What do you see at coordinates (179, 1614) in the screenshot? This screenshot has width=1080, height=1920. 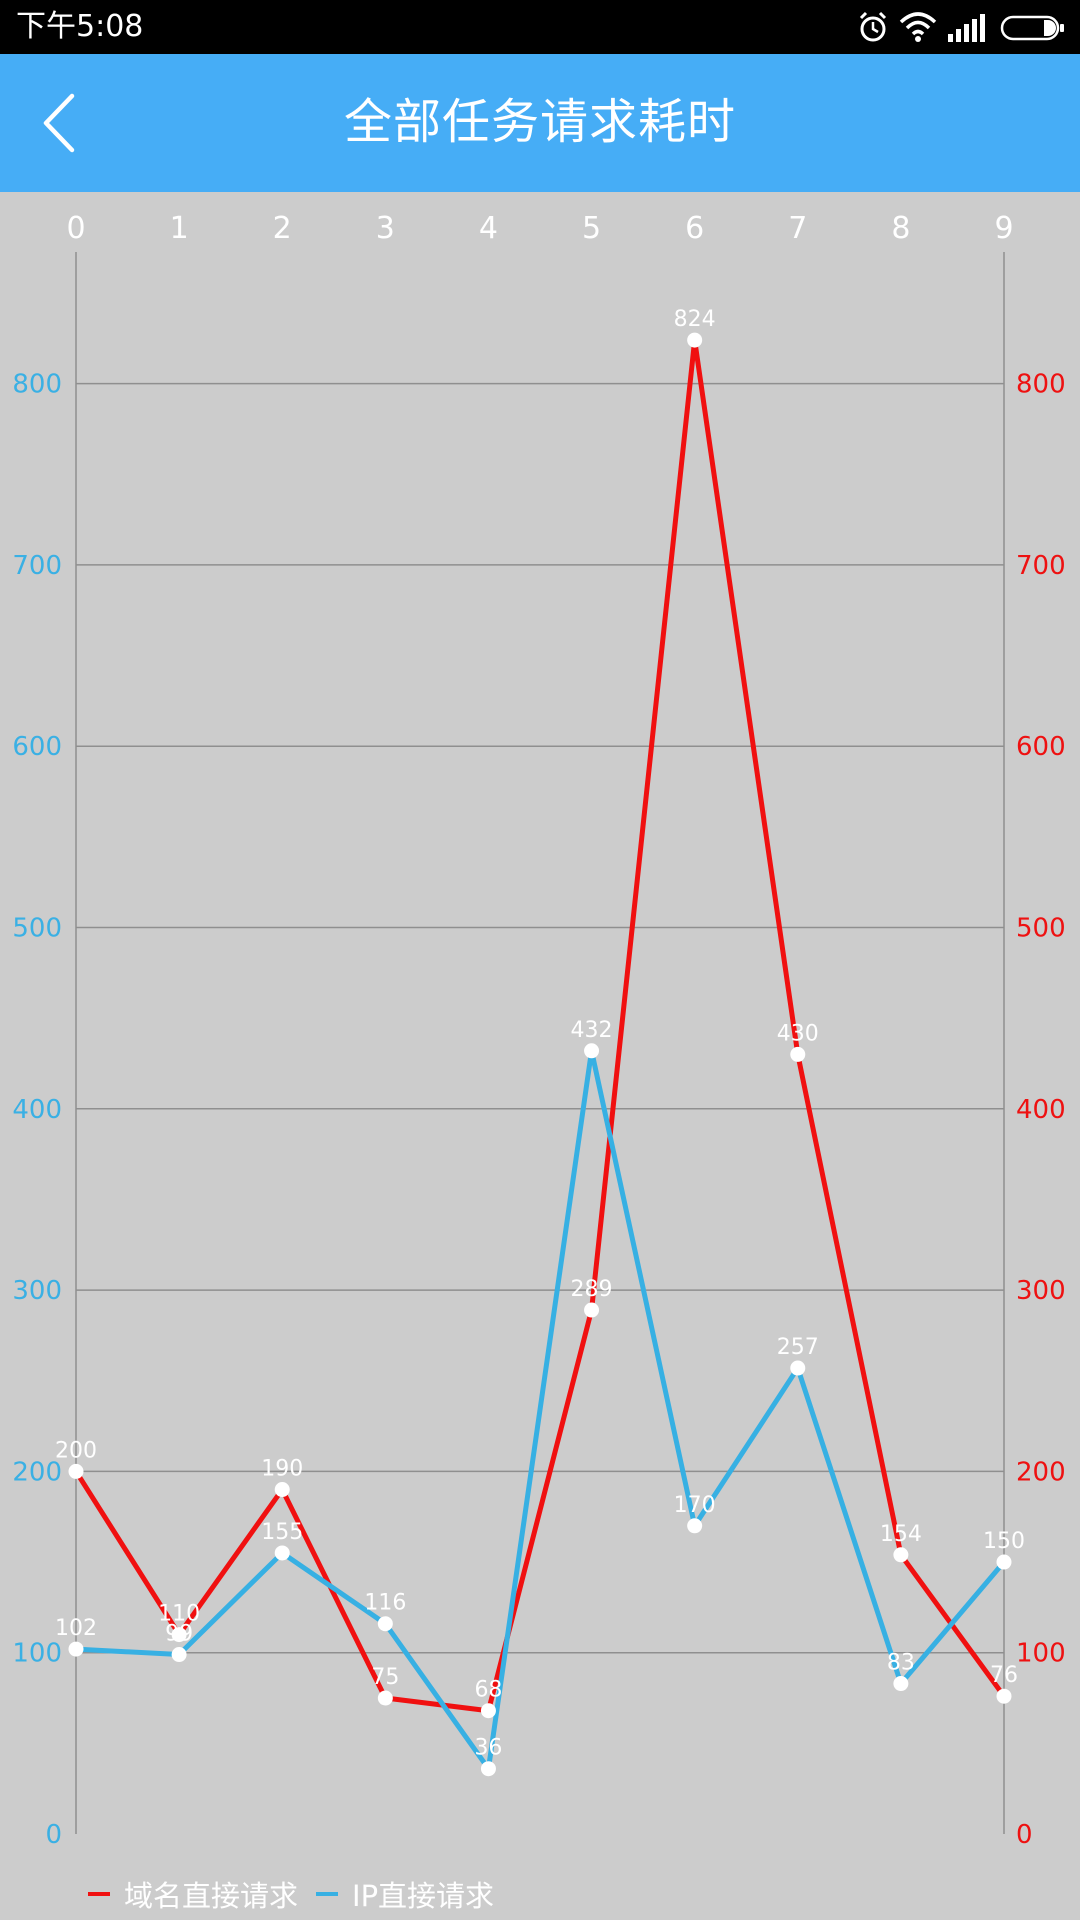 I see `data-label-0: 110` at bounding box center [179, 1614].